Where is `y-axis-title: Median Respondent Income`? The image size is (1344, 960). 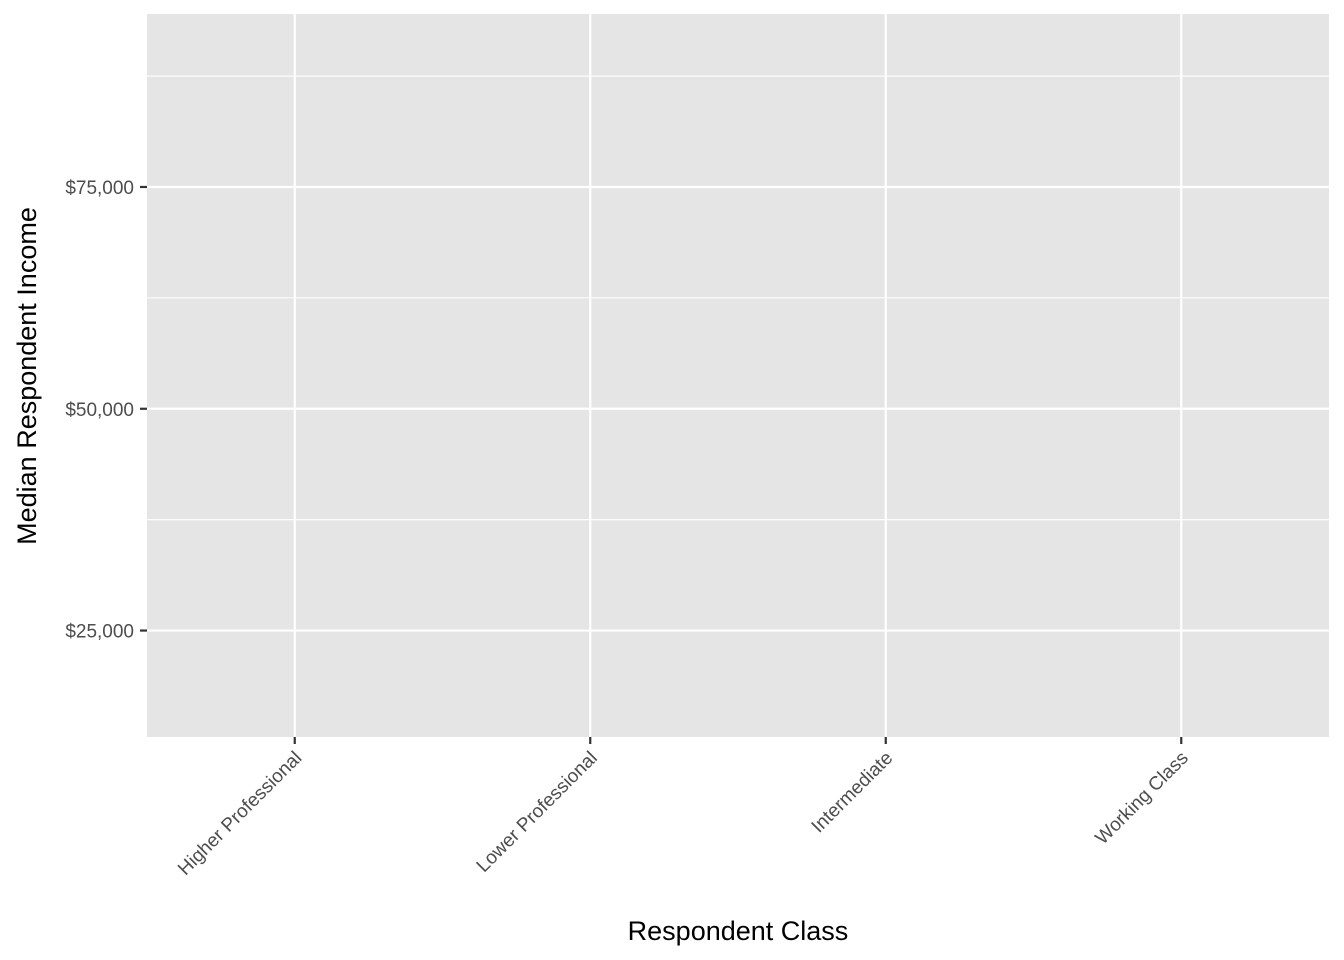
y-axis-title: Median Respondent Income is located at coordinates (27, 376).